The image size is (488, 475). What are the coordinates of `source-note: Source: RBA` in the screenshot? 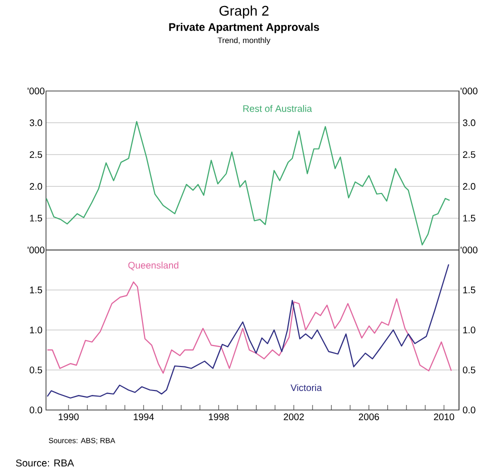 It's located at (45, 463).